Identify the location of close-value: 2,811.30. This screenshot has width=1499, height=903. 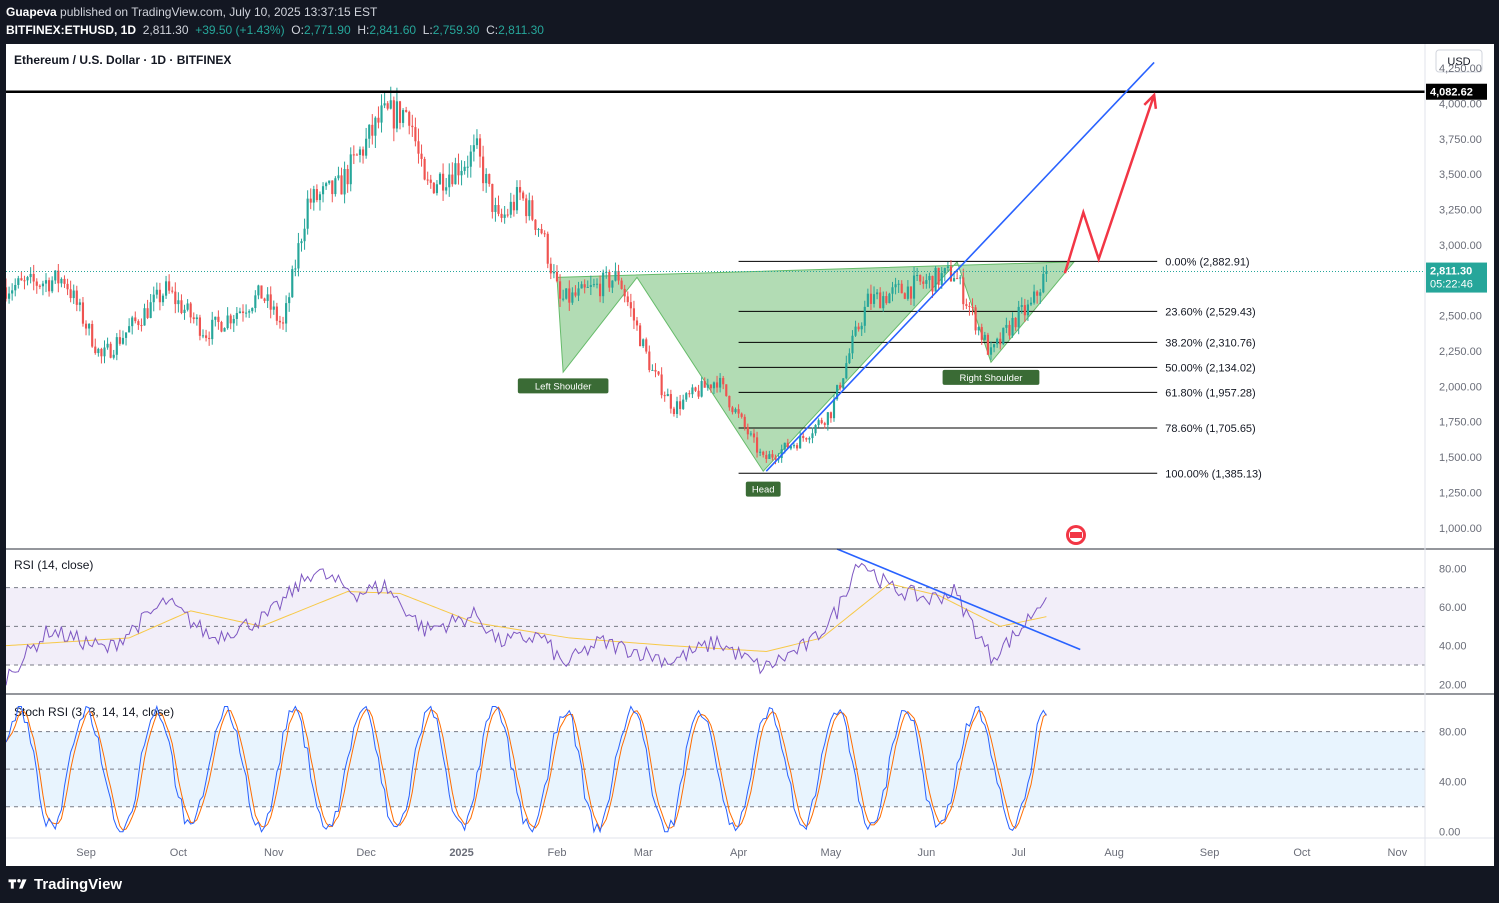
(521, 30).